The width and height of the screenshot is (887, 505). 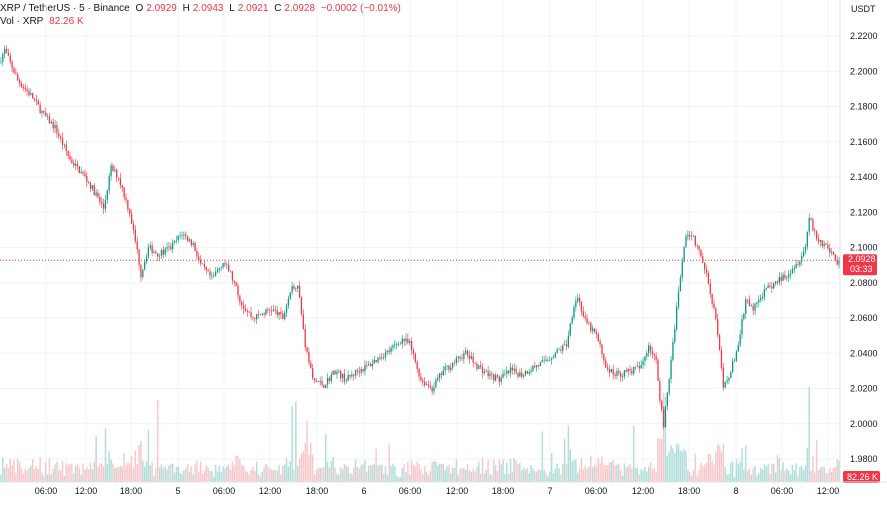 I want to click on currency-label: USDT, so click(x=863, y=9).